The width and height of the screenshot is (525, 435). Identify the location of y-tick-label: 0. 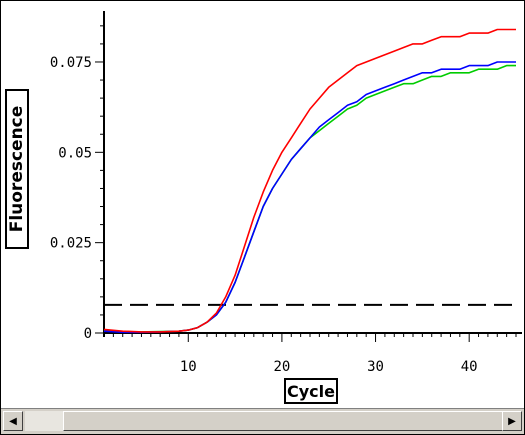
(88, 334).